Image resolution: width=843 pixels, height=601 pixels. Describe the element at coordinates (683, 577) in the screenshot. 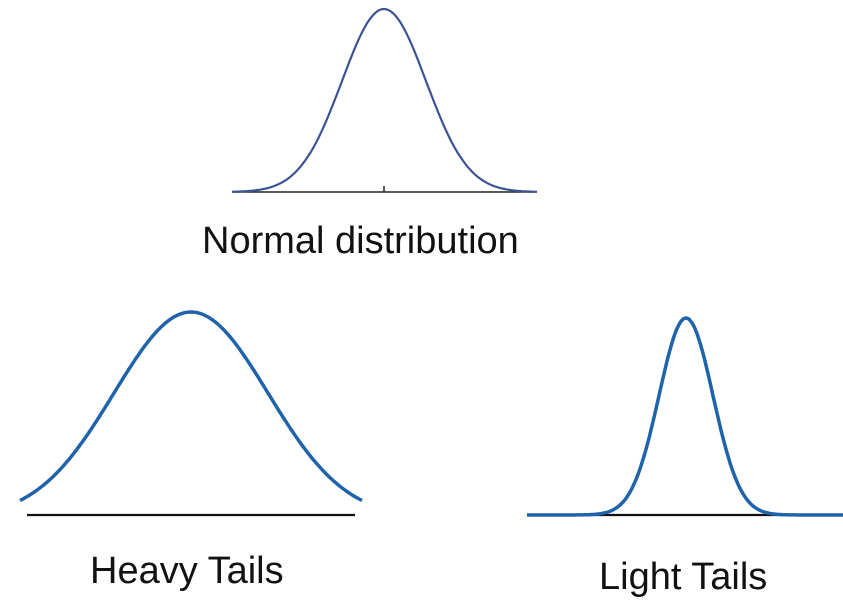

I see `light-tails-label: Light Tails` at that location.